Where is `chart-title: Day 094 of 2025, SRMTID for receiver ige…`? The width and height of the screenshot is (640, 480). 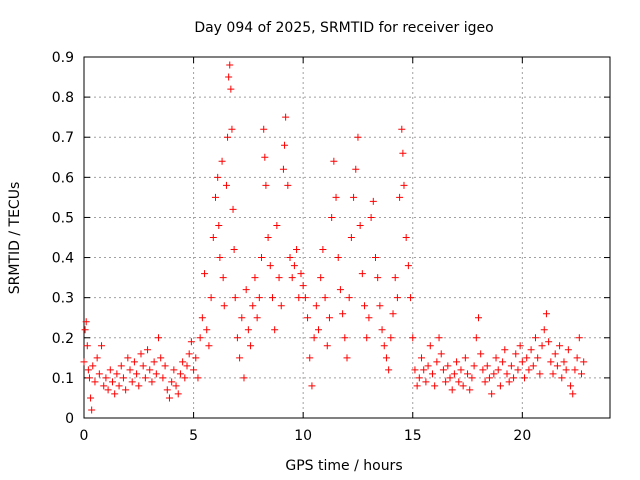 chart-title: Day 094 of 2025, SRMTID for receiver ige… is located at coordinates (343, 28).